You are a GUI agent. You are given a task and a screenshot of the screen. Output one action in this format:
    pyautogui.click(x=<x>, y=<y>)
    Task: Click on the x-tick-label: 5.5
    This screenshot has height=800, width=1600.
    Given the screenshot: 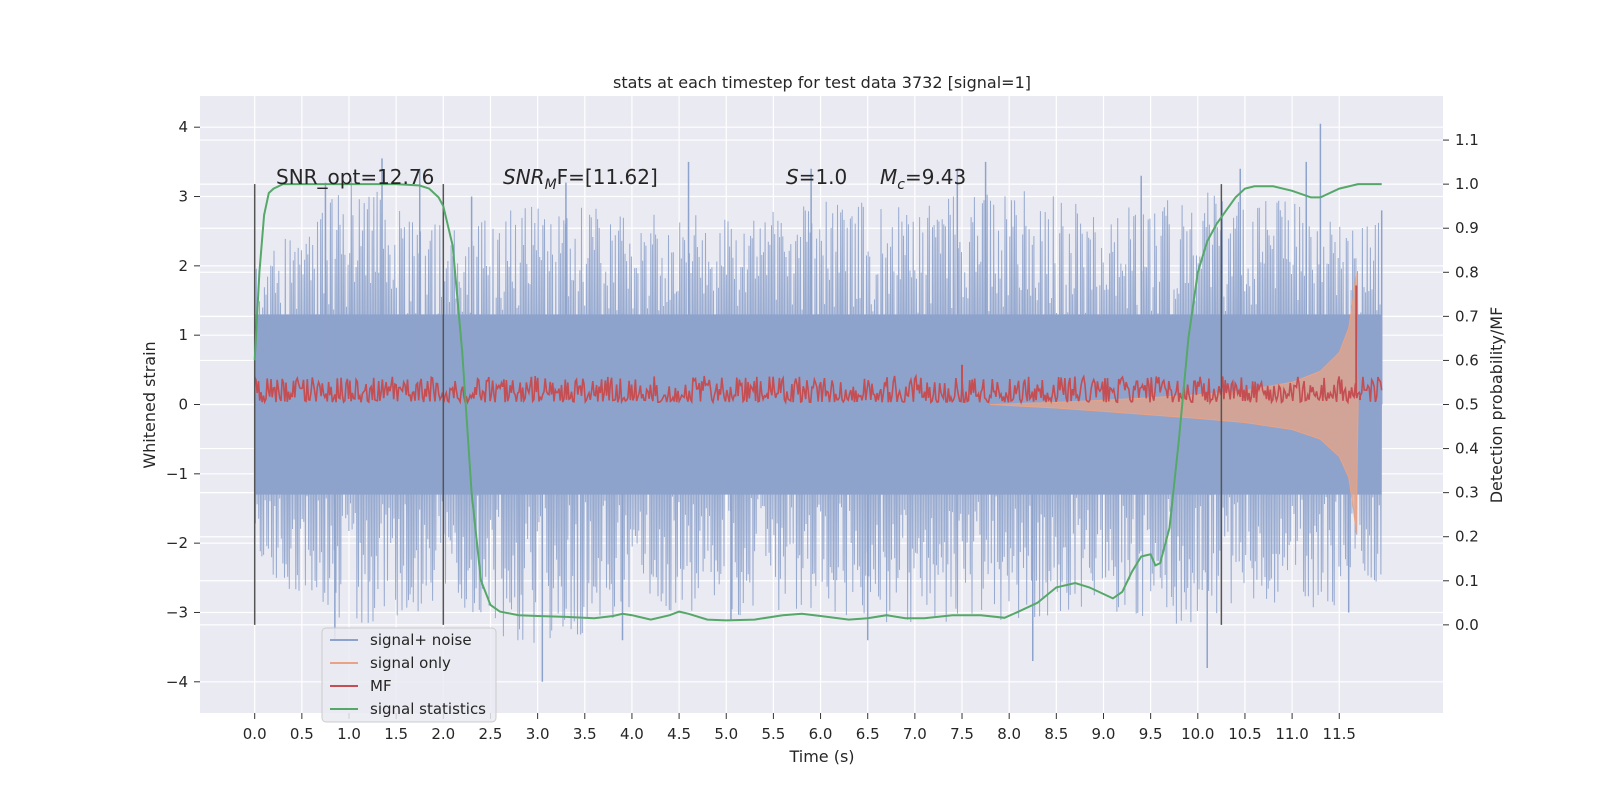 What is the action you would take?
    pyautogui.click(x=773, y=734)
    